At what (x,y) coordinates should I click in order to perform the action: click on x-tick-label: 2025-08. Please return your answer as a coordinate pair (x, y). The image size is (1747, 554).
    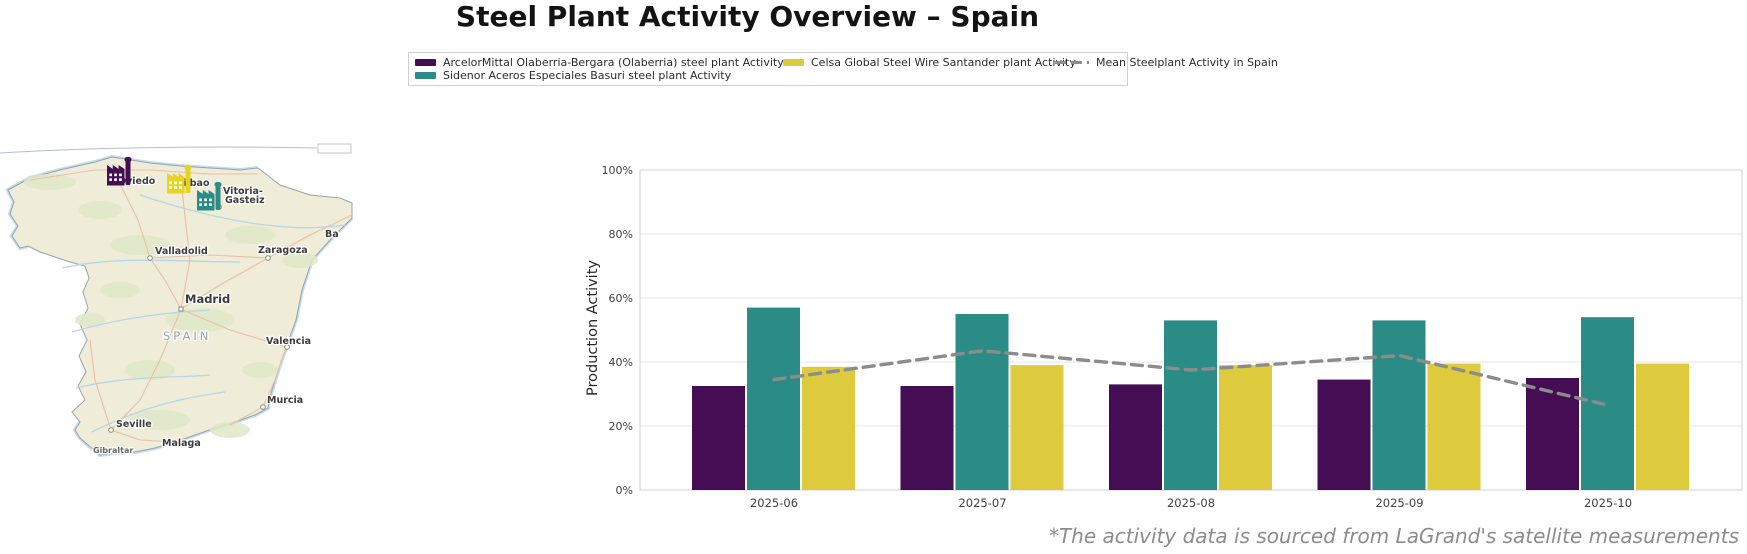
    Looking at the image, I should click on (1191, 503).